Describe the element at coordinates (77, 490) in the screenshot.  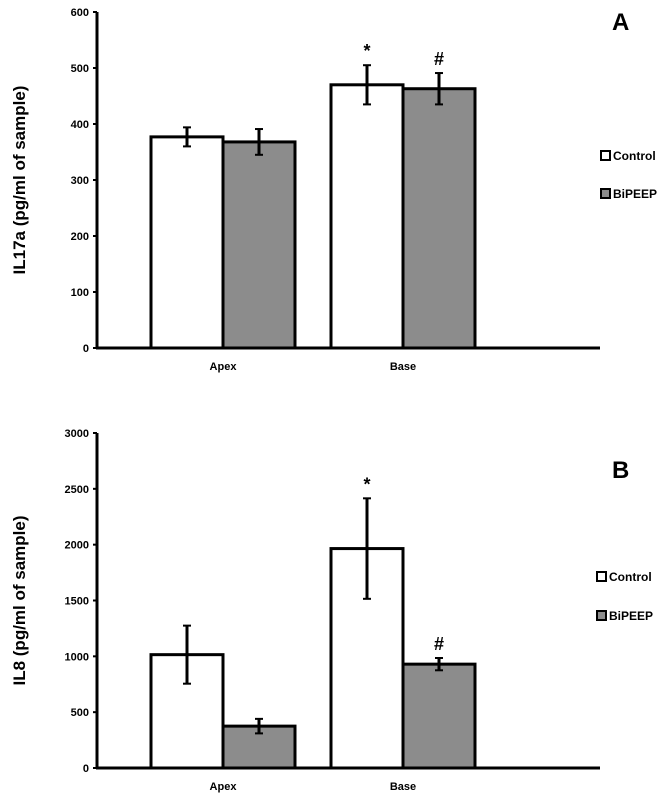
I see `y-tick-label: 2500` at that location.